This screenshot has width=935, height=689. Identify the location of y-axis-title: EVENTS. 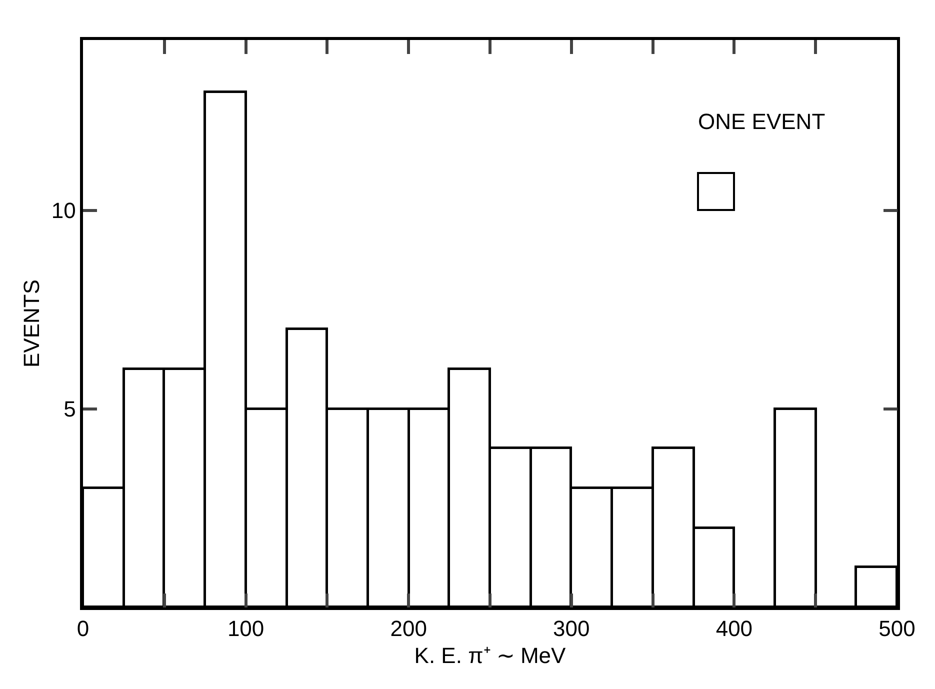
(31, 323).